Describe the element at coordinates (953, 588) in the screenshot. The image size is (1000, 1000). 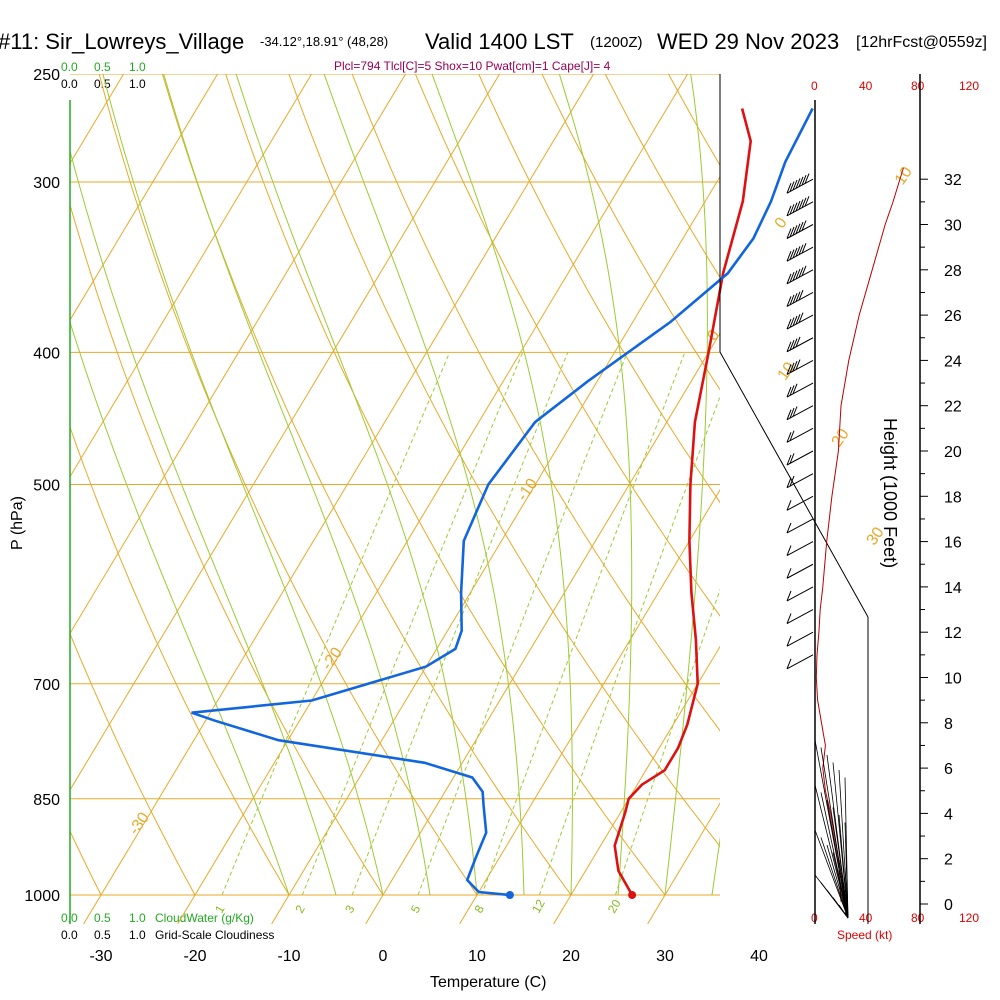
I see `height-tick-label: 14` at that location.